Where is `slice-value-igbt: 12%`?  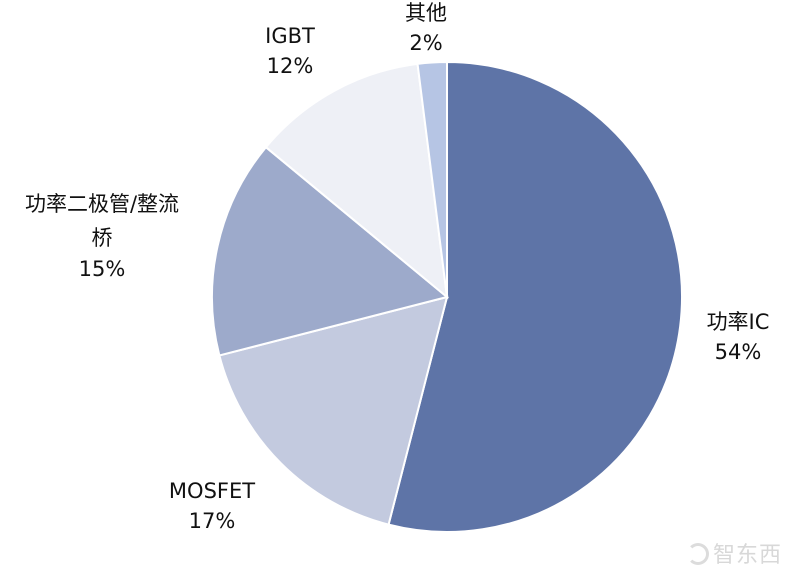
slice-value-igbt: 12% is located at coordinates (290, 66).